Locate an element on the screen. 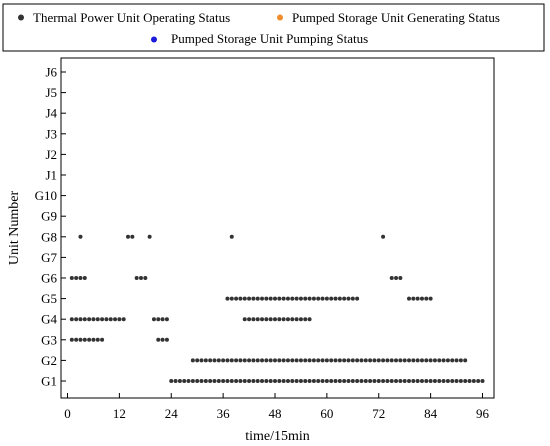 The height and width of the screenshot is (446, 550). legend-marker-generating is located at coordinates (280, 17).